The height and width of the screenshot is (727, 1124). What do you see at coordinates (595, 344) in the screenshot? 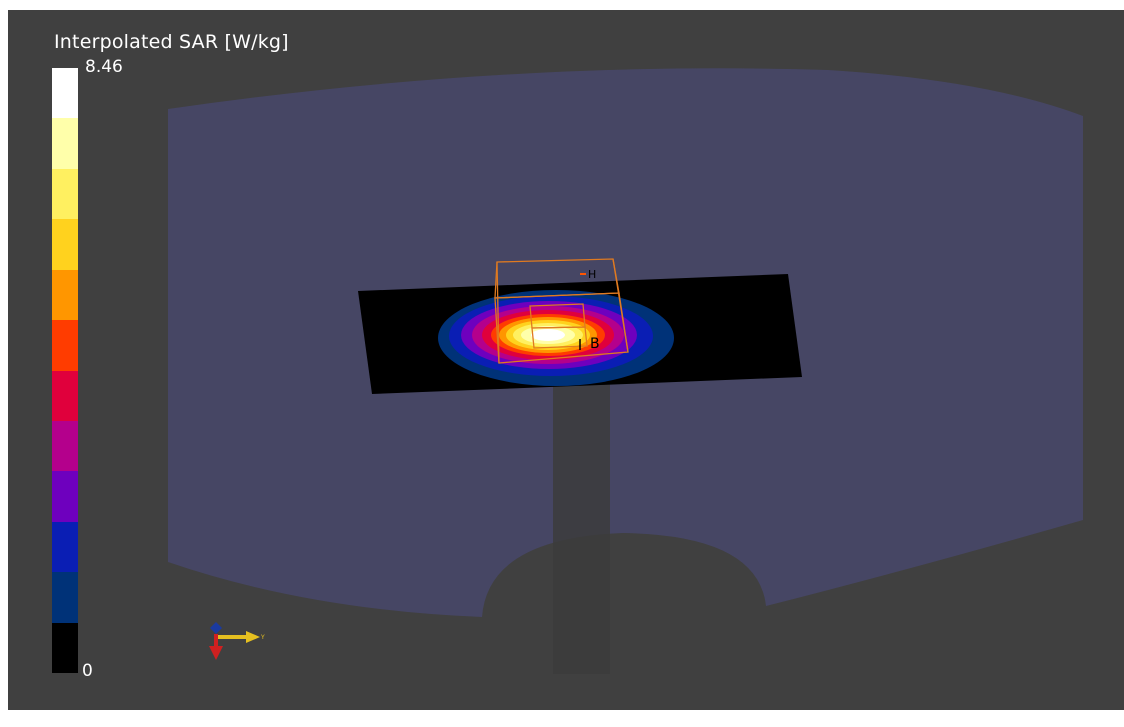
I see `probe-b-label: B` at bounding box center [595, 344].